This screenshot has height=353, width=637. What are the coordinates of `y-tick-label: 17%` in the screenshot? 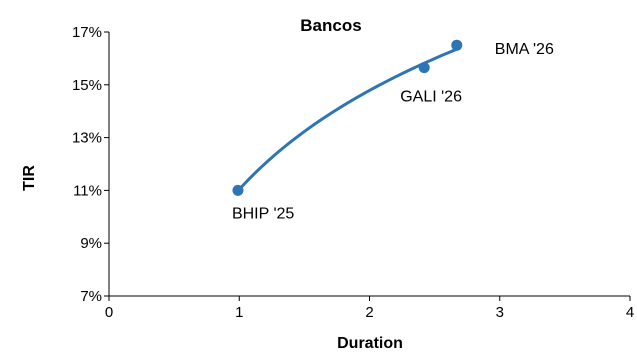 It's located at (87, 32).